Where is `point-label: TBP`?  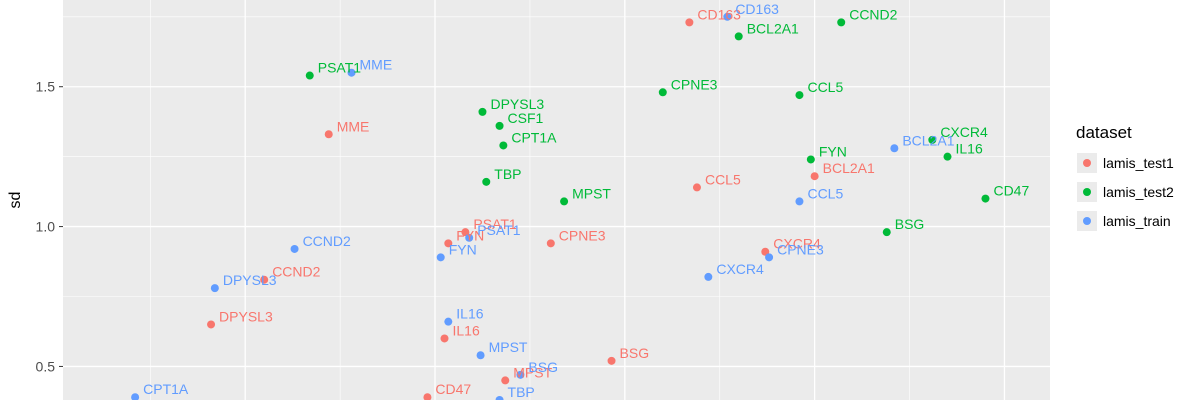
point-label: TBP is located at coordinates (521, 392).